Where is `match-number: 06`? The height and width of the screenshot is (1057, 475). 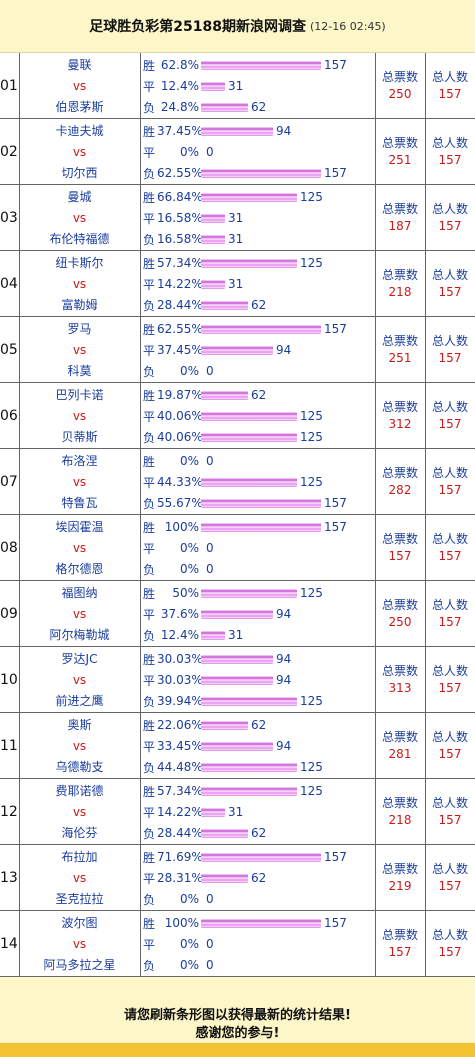
match-number: 06 is located at coordinates (9, 416).